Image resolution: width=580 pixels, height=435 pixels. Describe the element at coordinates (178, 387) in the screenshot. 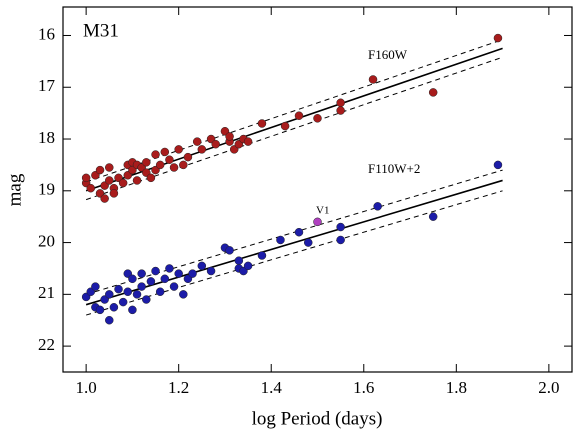

I see `x-tick-label: 1.2` at that location.